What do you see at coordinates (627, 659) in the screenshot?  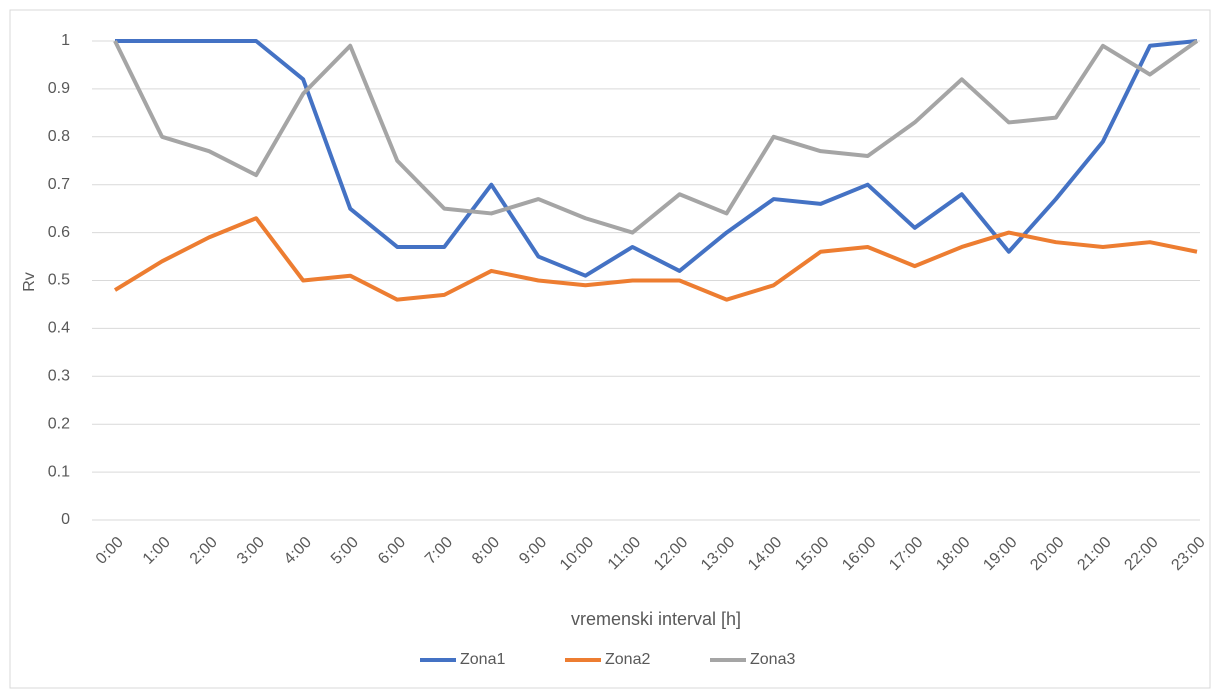 I see `legend-label: Zona2` at bounding box center [627, 659].